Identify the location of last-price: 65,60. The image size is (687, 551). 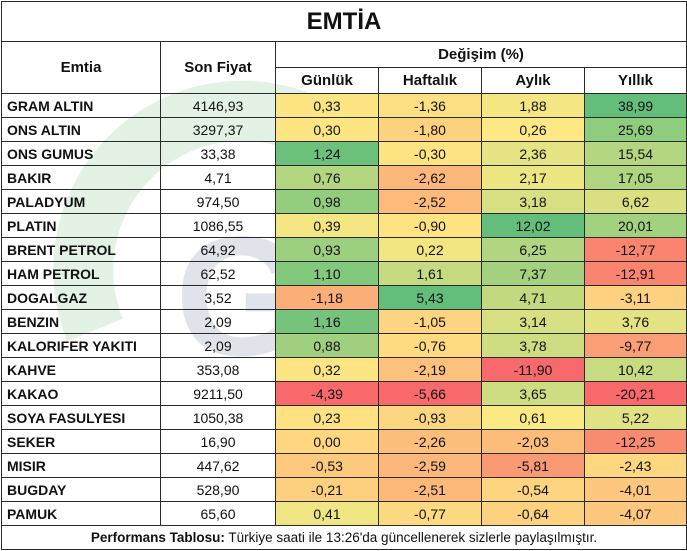
(218, 513).